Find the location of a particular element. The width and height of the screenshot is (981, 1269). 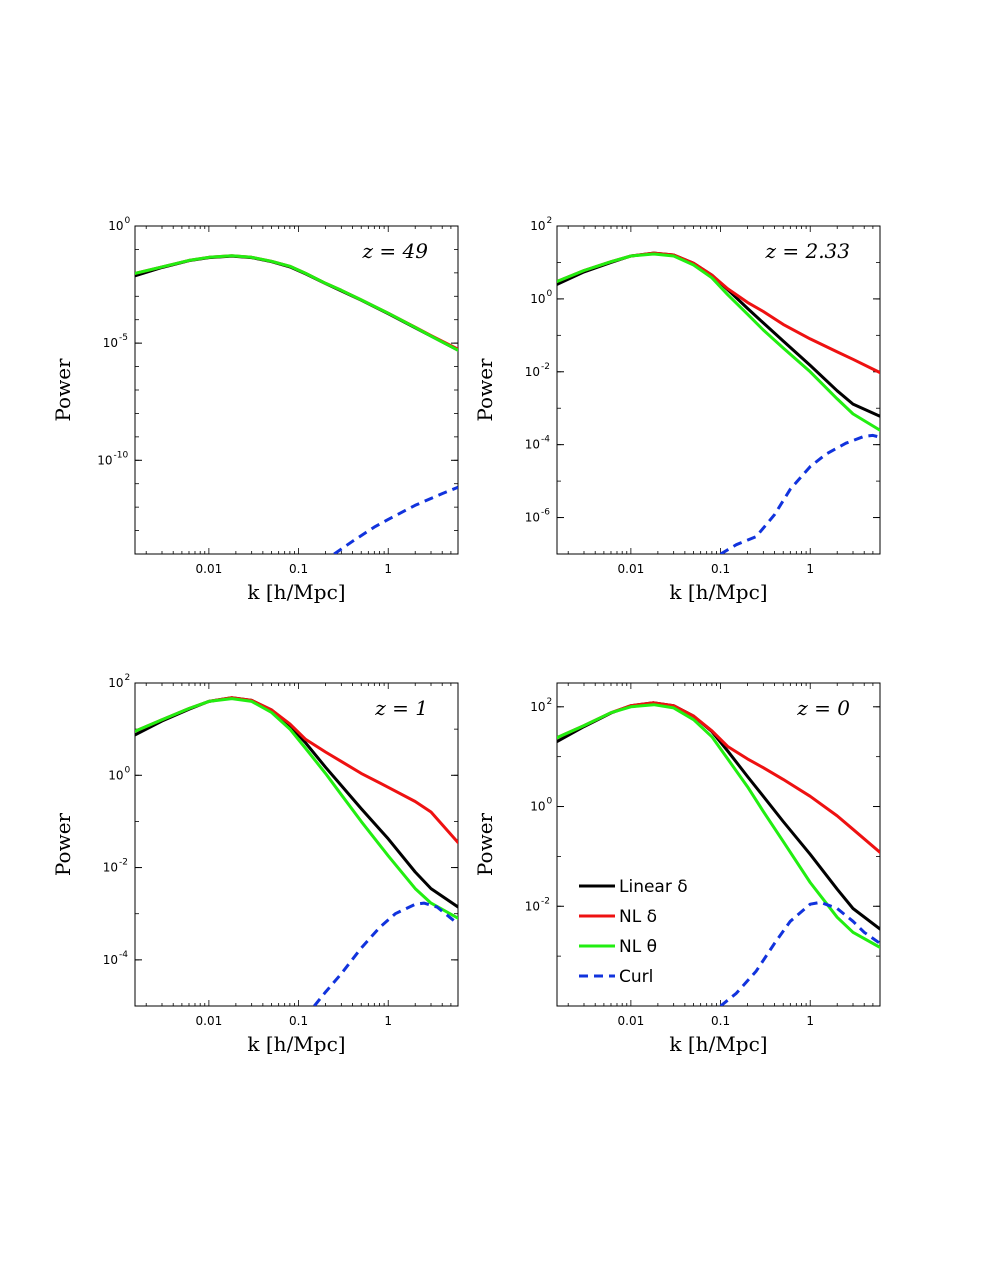

legend: Linear δ NL δ NL θ Curl is located at coordinates (633, 932).